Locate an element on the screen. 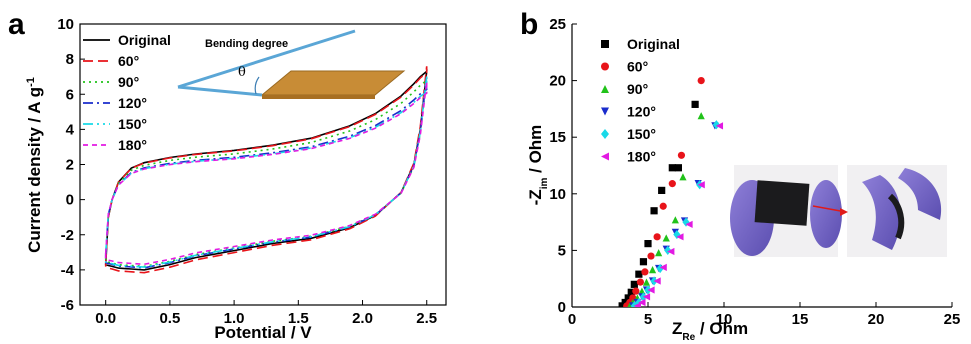 The height and width of the screenshot is (344, 971). panel-b-ylabel: -Zim / Ohm is located at coordinates (538, 165).